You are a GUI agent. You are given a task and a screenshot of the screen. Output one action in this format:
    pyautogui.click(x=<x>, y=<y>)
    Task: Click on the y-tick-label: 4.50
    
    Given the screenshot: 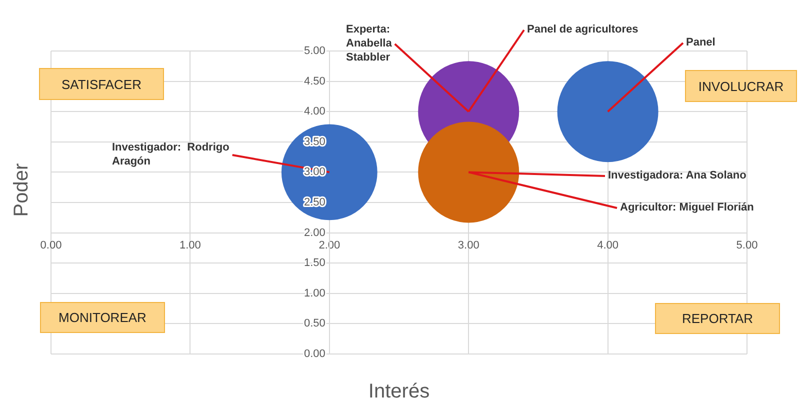 What is the action you would take?
    pyautogui.click(x=315, y=81)
    